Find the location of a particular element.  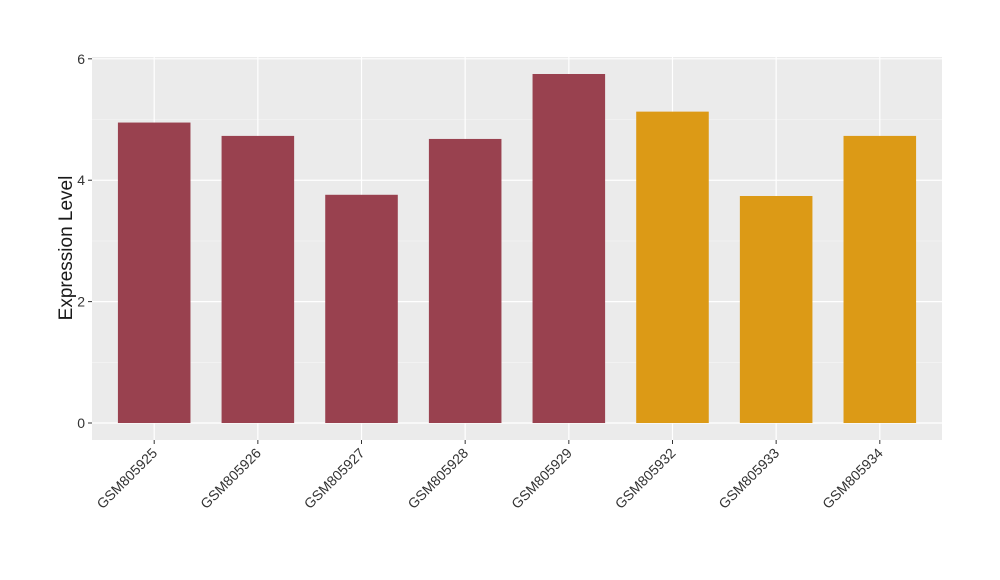

y-tick-label: 2 is located at coordinates (81, 302).